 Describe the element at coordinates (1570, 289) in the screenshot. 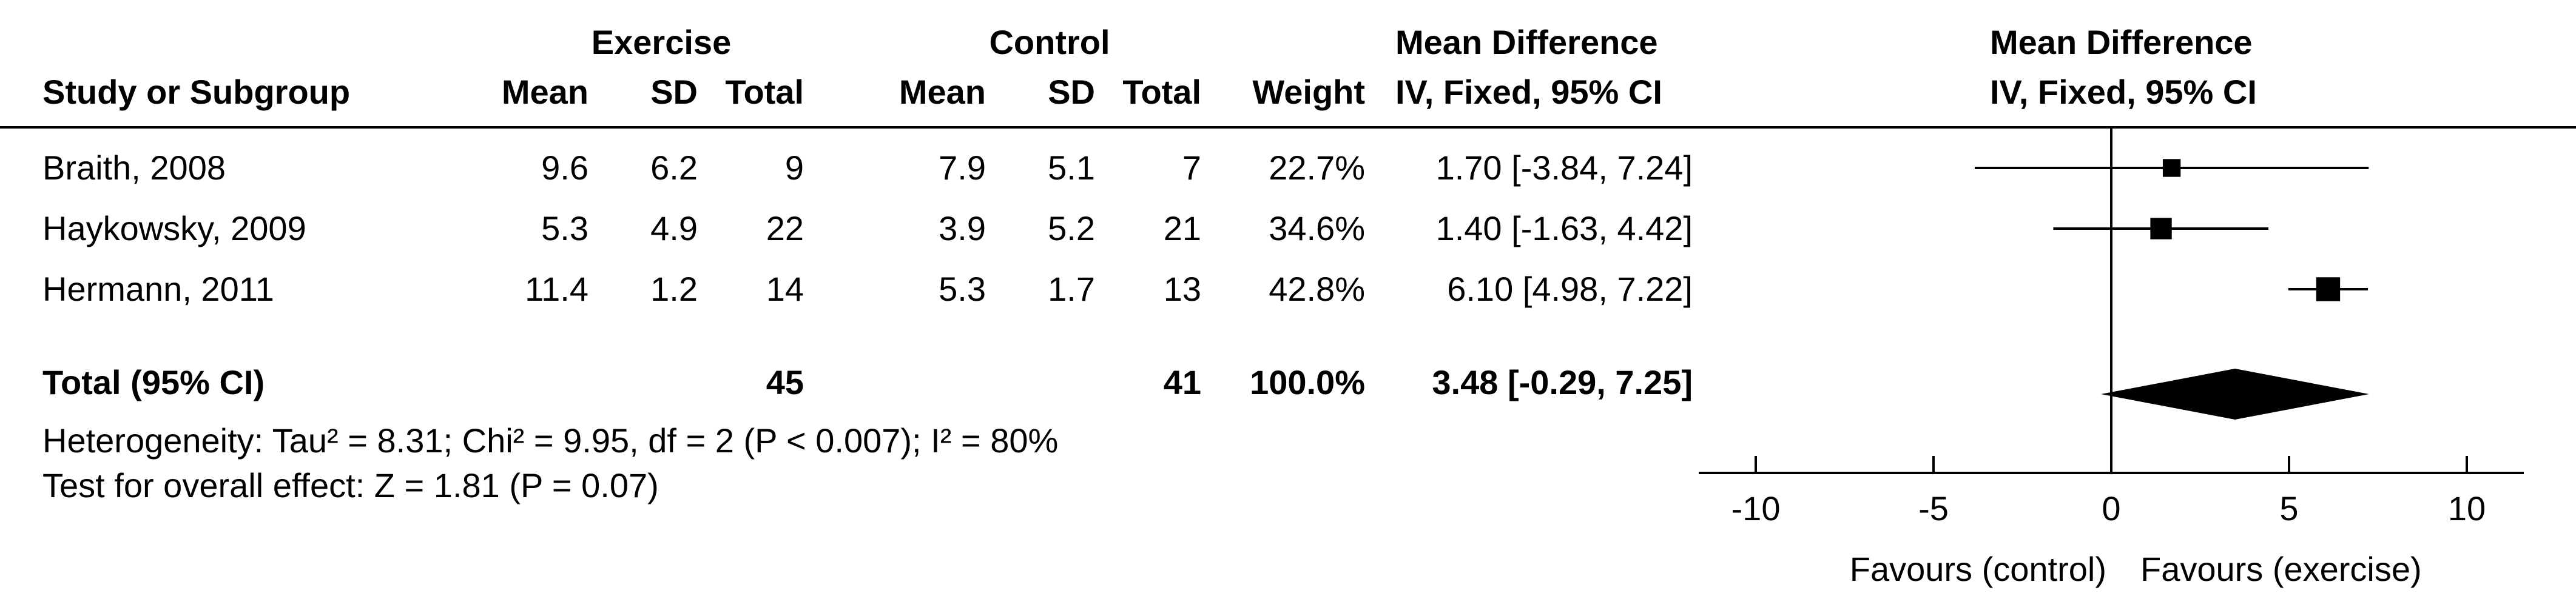

I see `mean-difference-ci: 6.10 [4.98, 7.22]` at that location.